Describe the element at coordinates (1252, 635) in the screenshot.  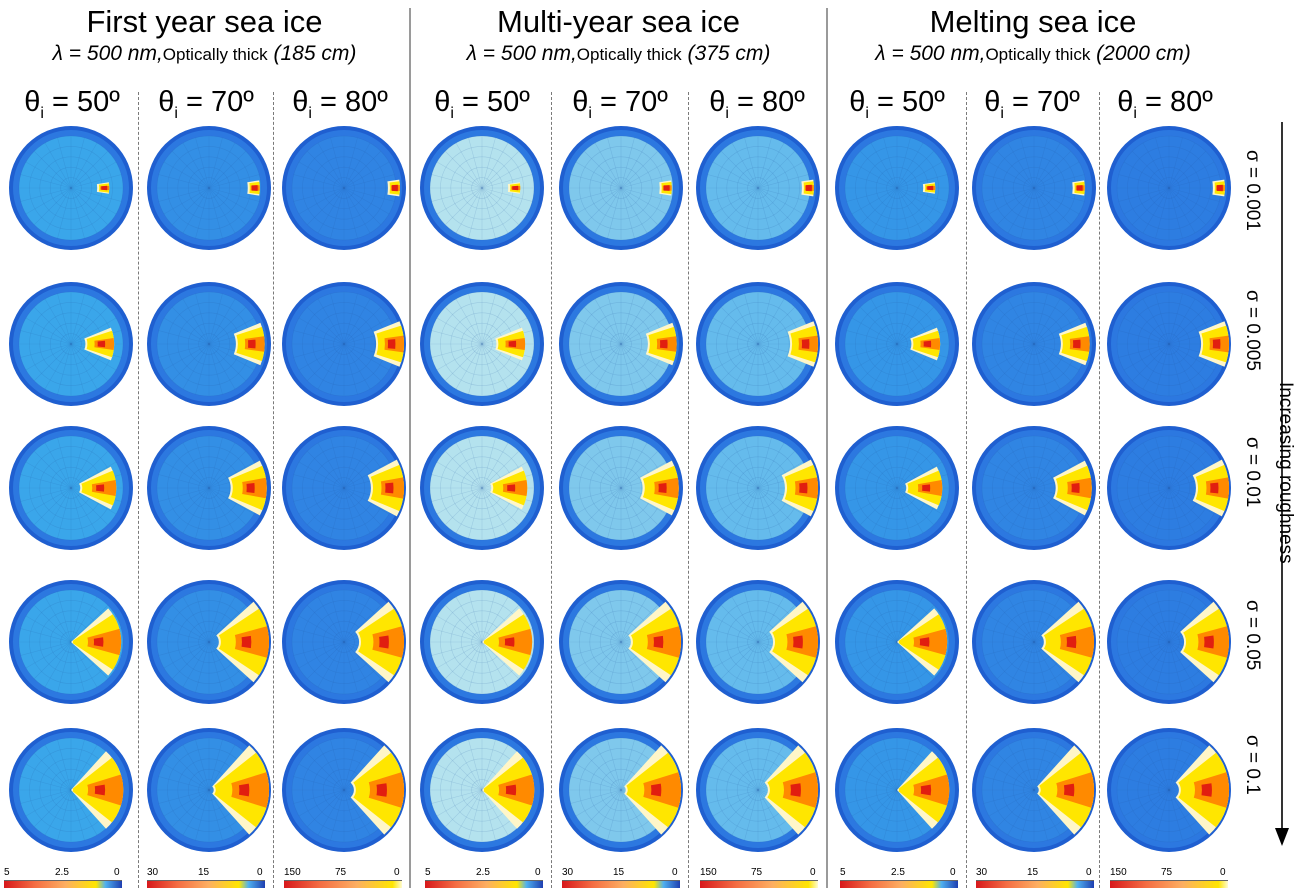
I see `roughness-label: σ = 0.05` at that location.